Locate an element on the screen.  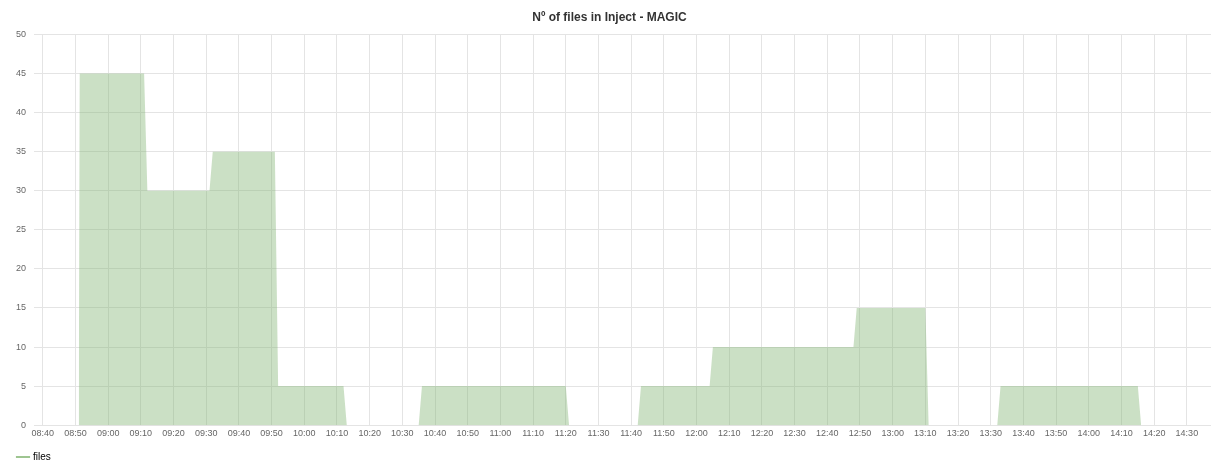
y-tick-label: 35 is located at coordinates (21, 151).